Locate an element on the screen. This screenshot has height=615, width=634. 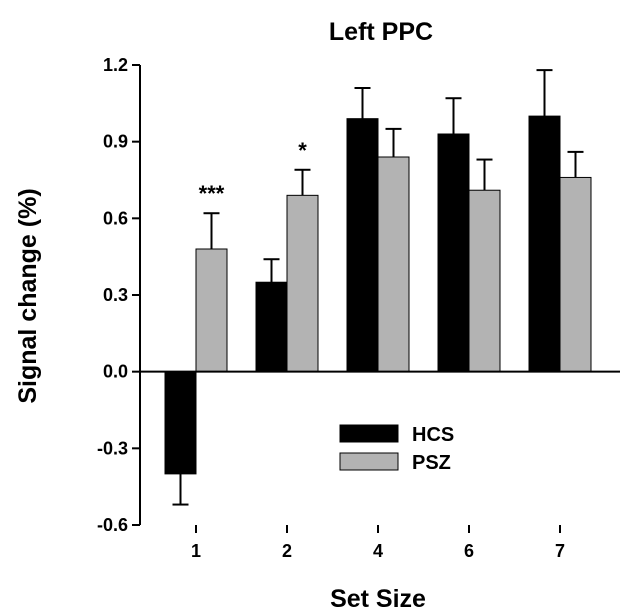
y-tick-label: 0.6 is located at coordinates (115, 218).